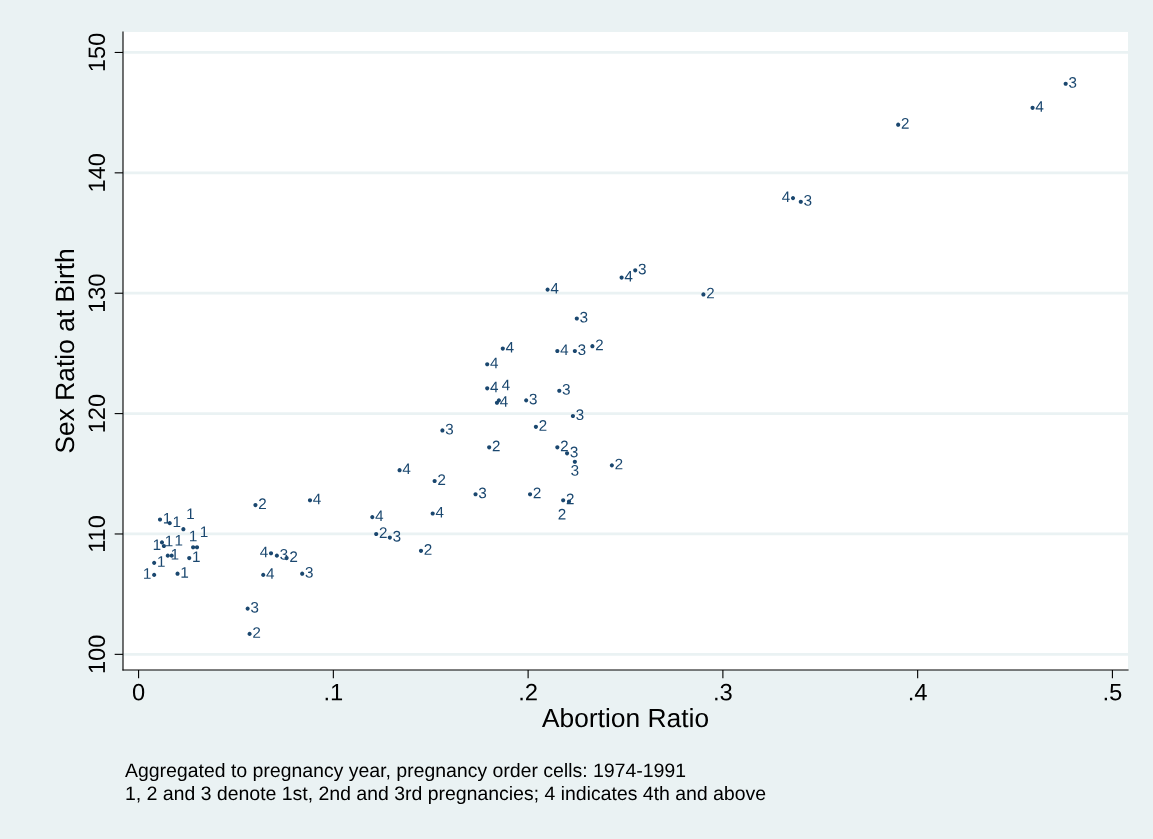  What do you see at coordinates (446, 795) in the screenshot?
I see `text: 1, 2 and 3 denote 1st, 2nd and 3rd pregnancies; 4 indicates 4th and above` at bounding box center [446, 795].